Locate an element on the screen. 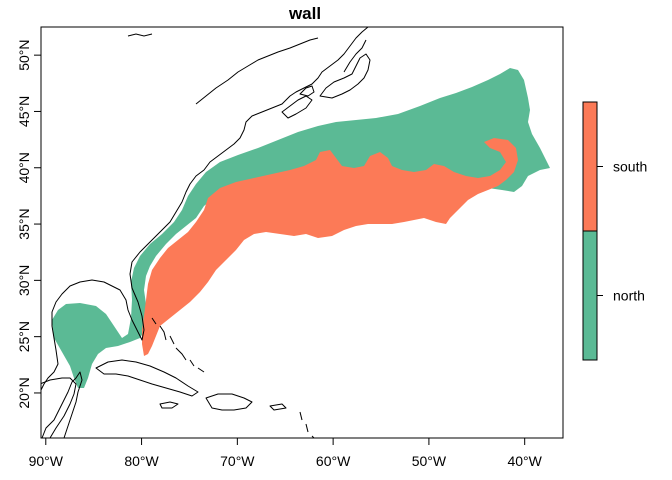  coastline-yucatan is located at coordinates (59, 407).